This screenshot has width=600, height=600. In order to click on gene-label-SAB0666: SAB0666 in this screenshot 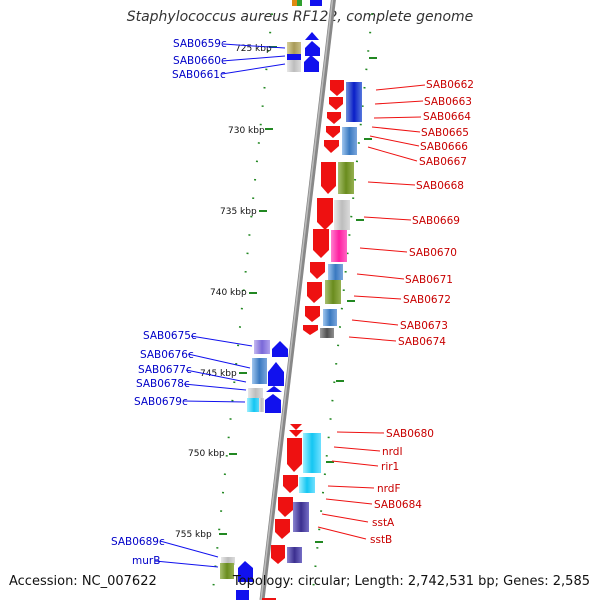, I will do `click(444, 147)`.